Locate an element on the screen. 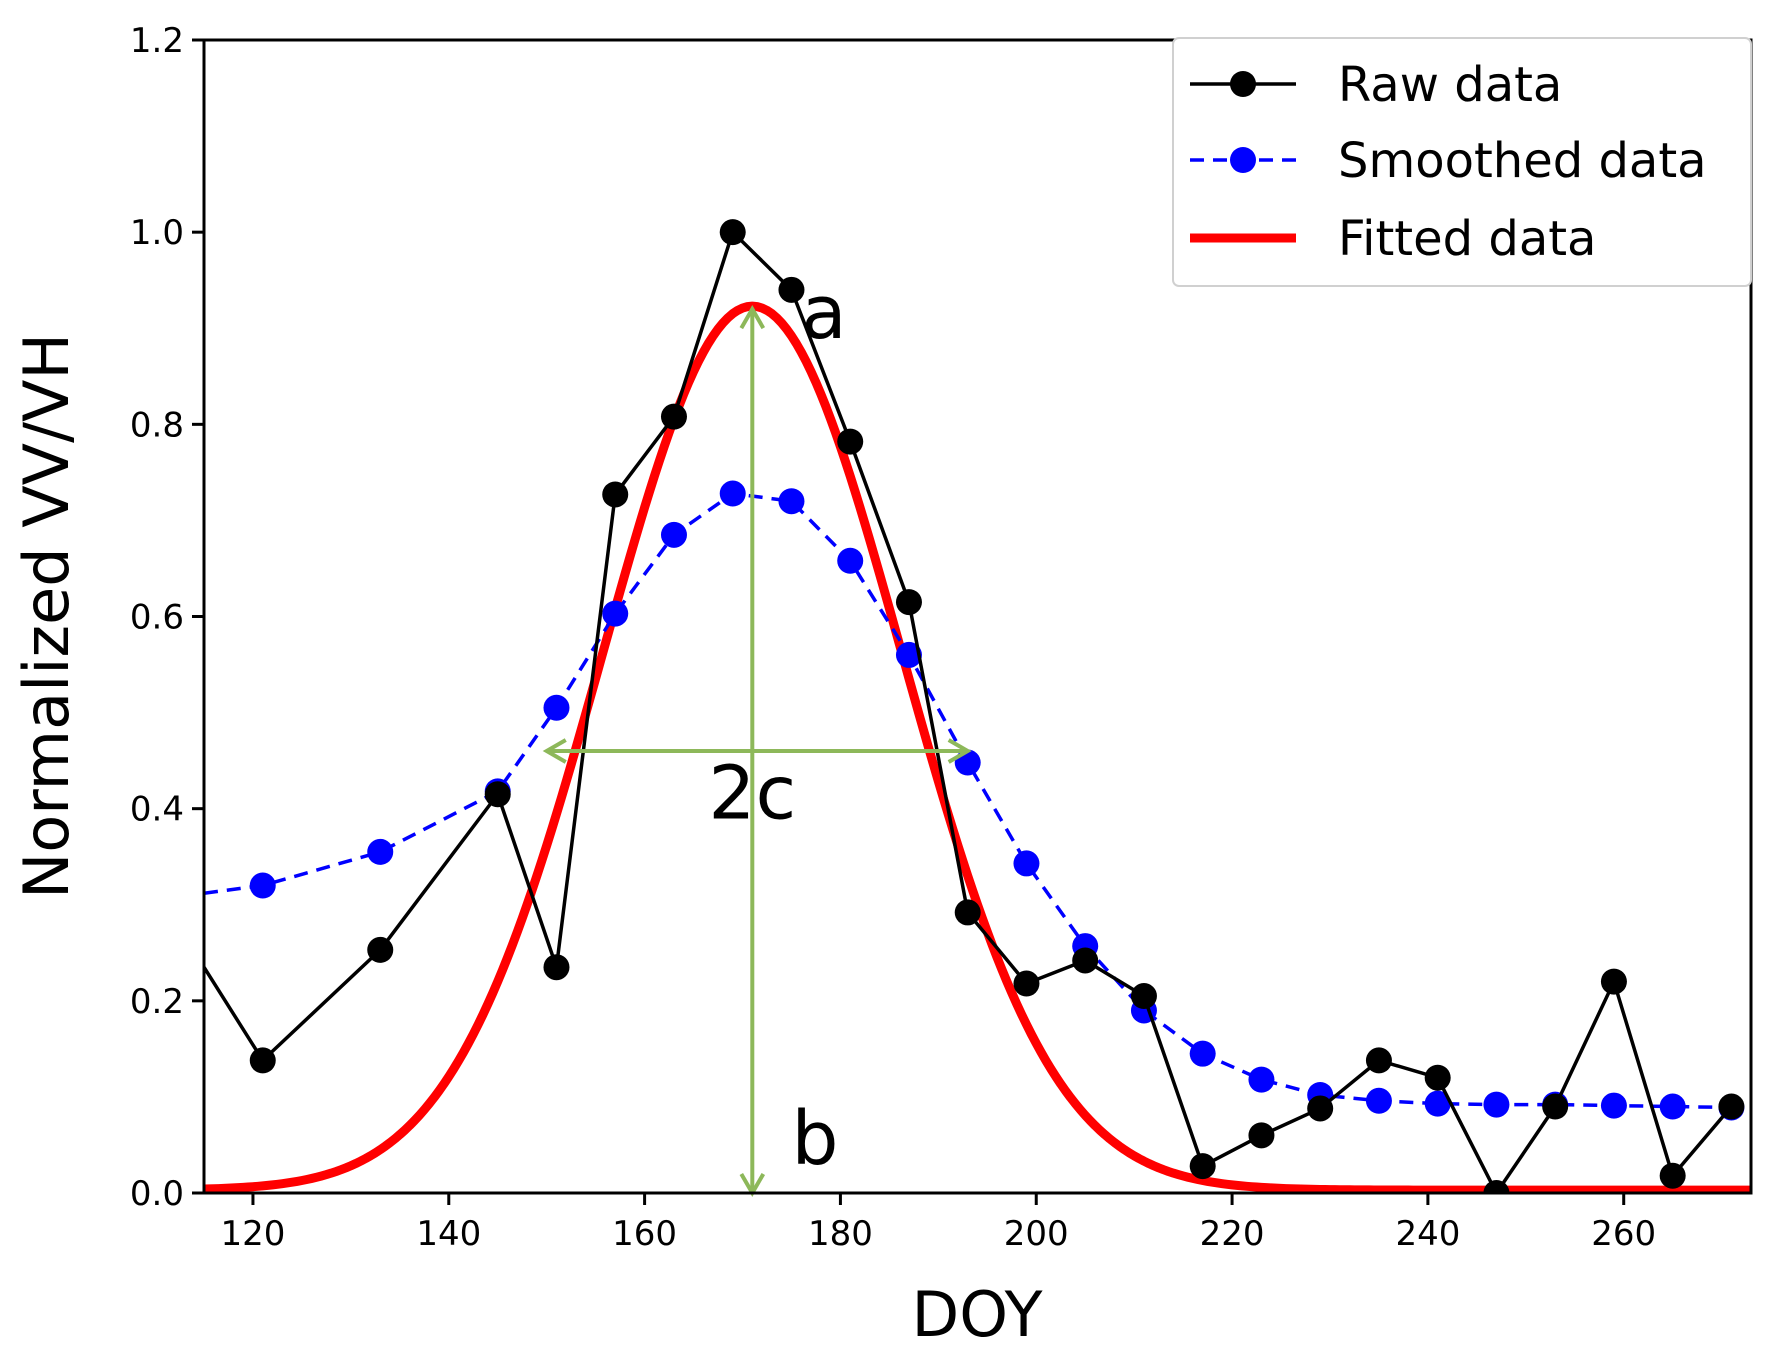  y-axis-label: Normalized VV/VH is located at coordinates (46, 616).